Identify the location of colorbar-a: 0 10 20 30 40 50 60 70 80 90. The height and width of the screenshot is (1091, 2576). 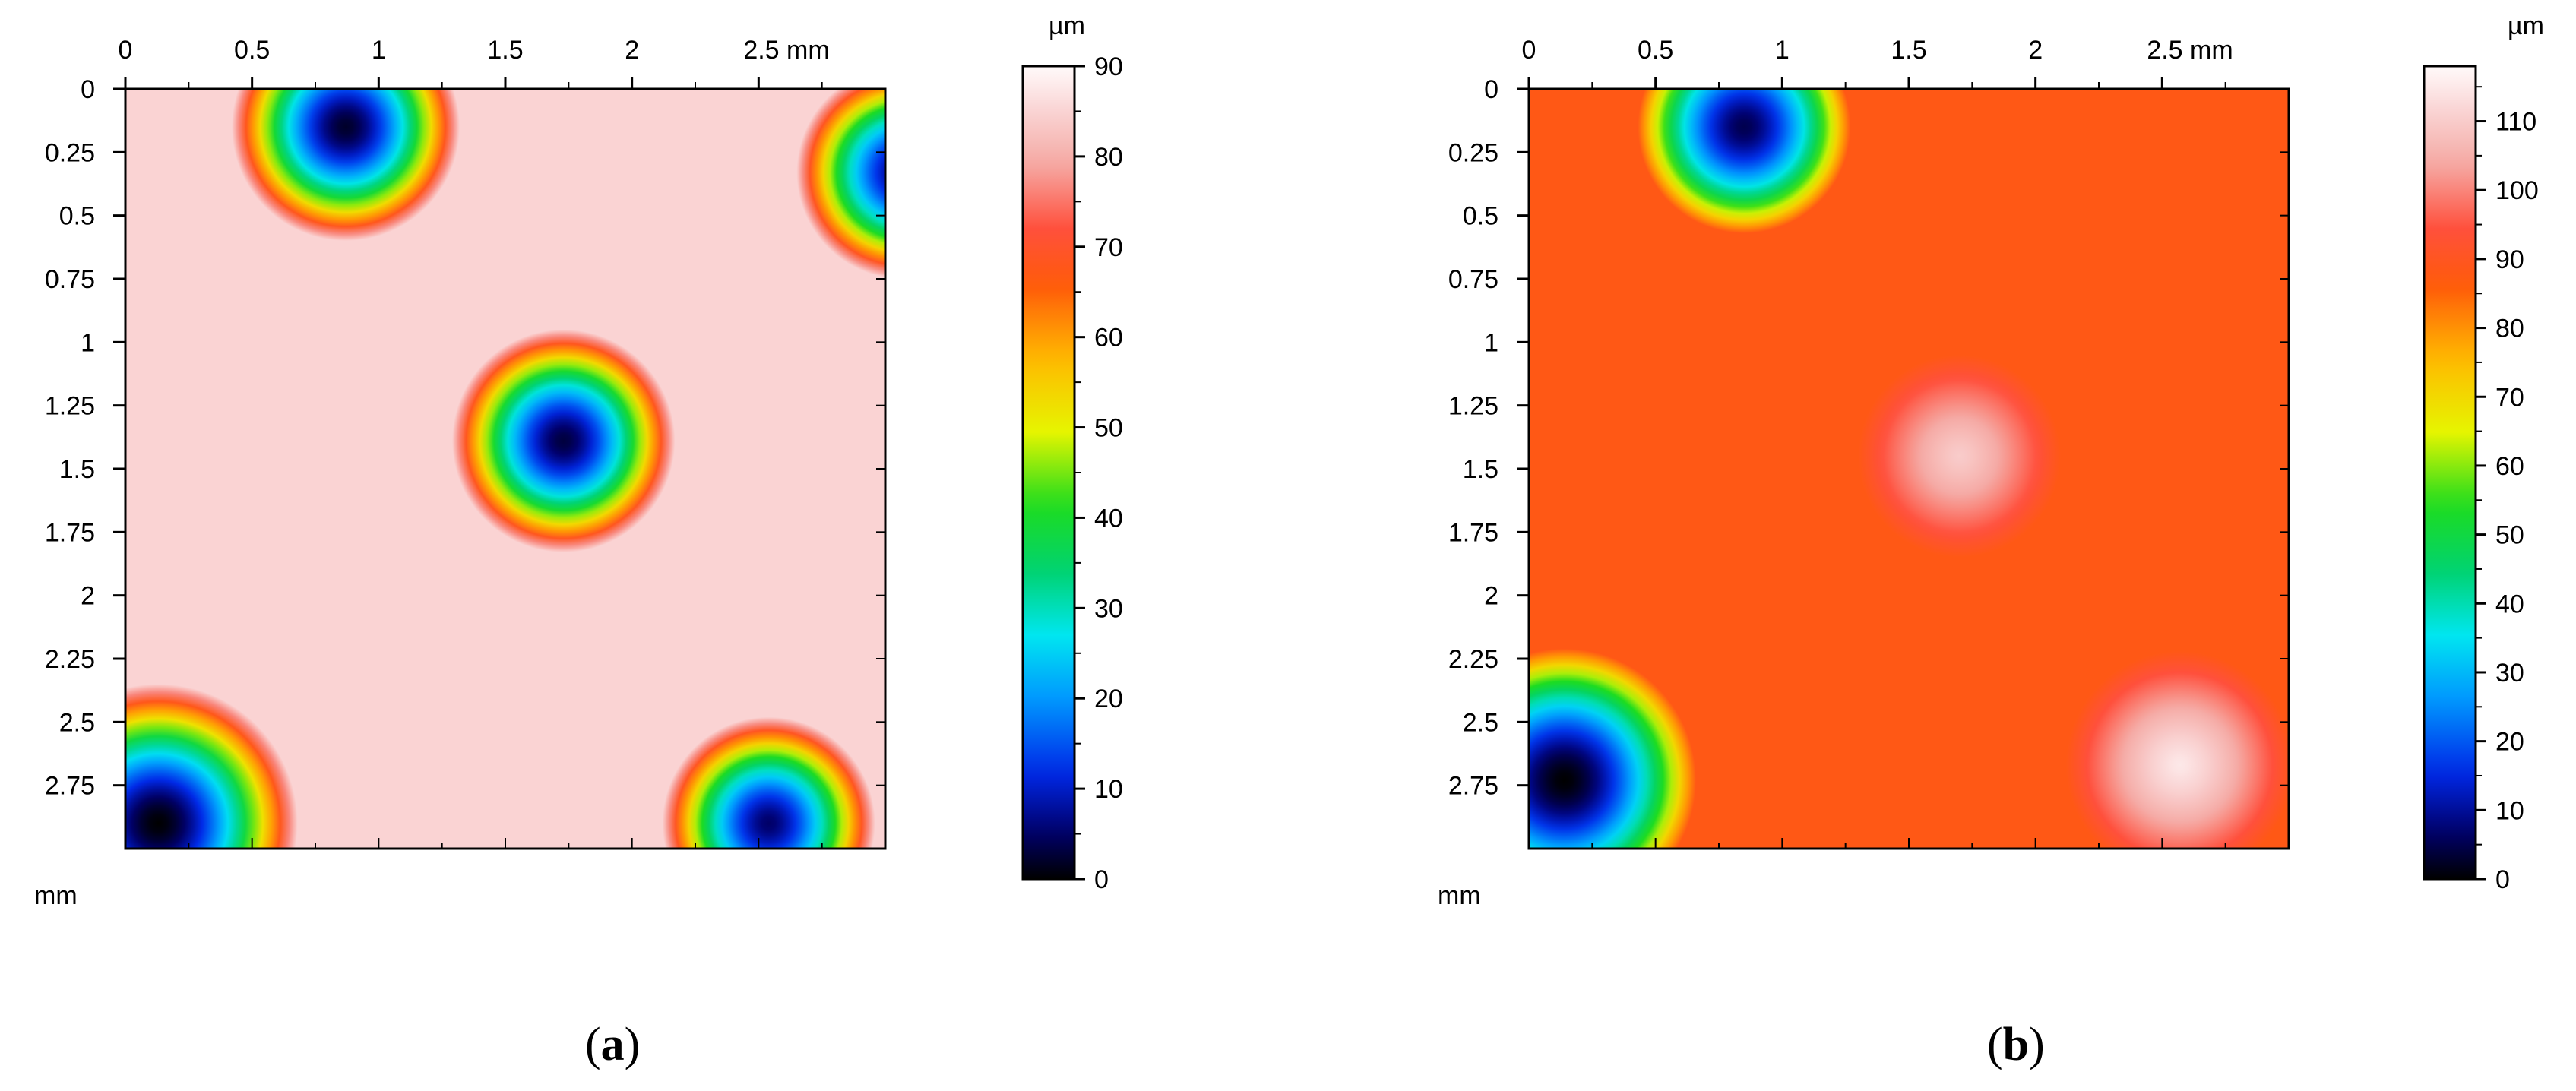
(1072, 473).